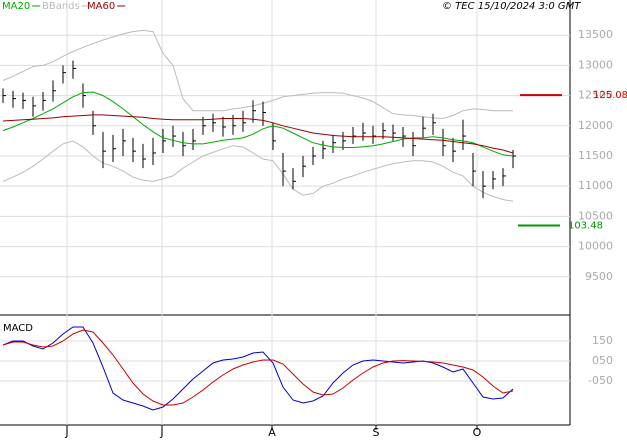  What do you see at coordinates (610, 95) in the screenshot?
I see `level-label: 125.08` at bounding box center [610, 95].